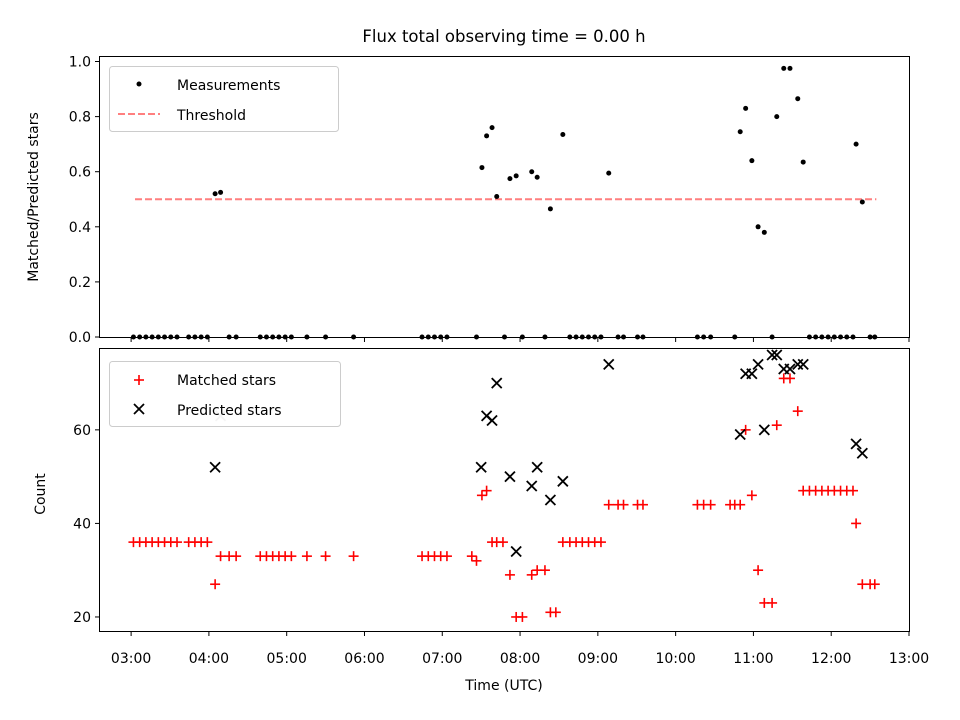 The height and width of the screenshot is (720, 960). Describe the element at coordinates (82, 618) in the screenshot. I see `bottom-y-tick-label: 20` at that location.